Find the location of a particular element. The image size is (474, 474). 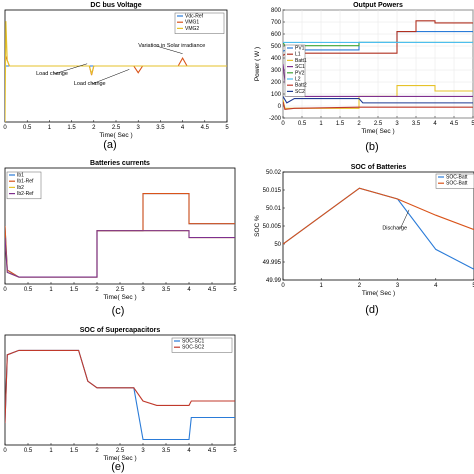

legend-entry: SOC-Batt is located at coordinates (457, 184).